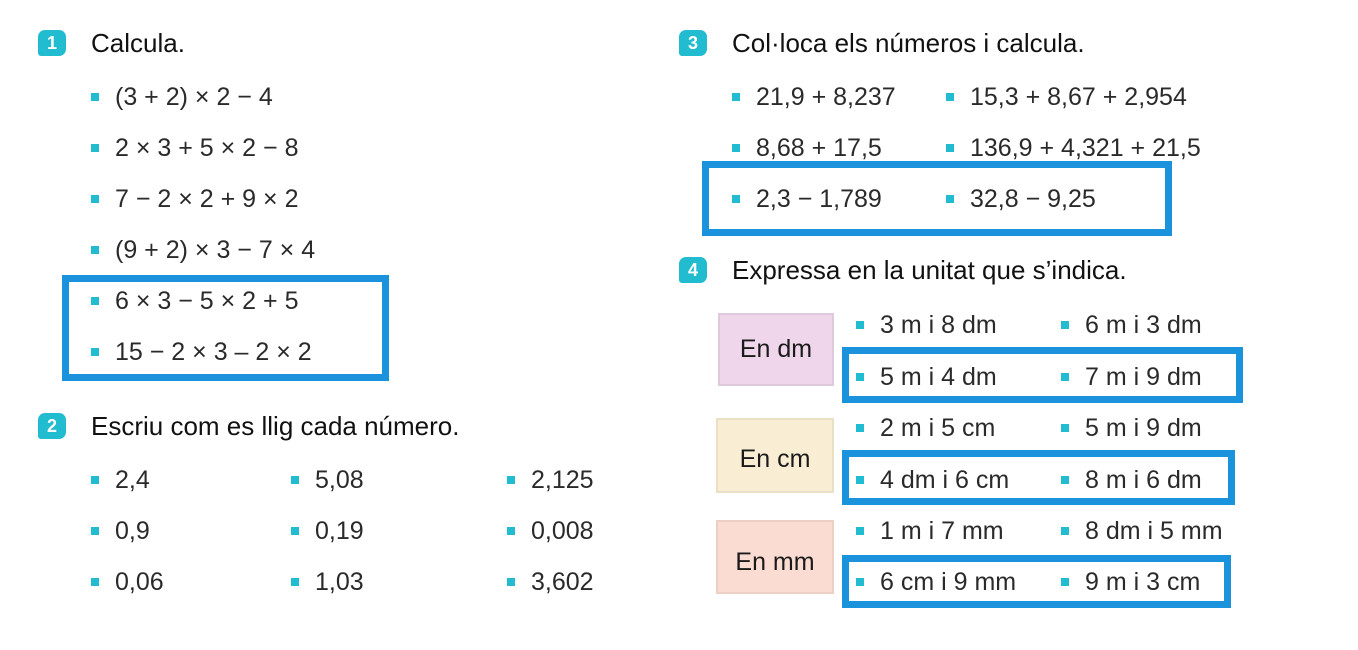  I want to click on list-item: 0,06, so click(127, 582).